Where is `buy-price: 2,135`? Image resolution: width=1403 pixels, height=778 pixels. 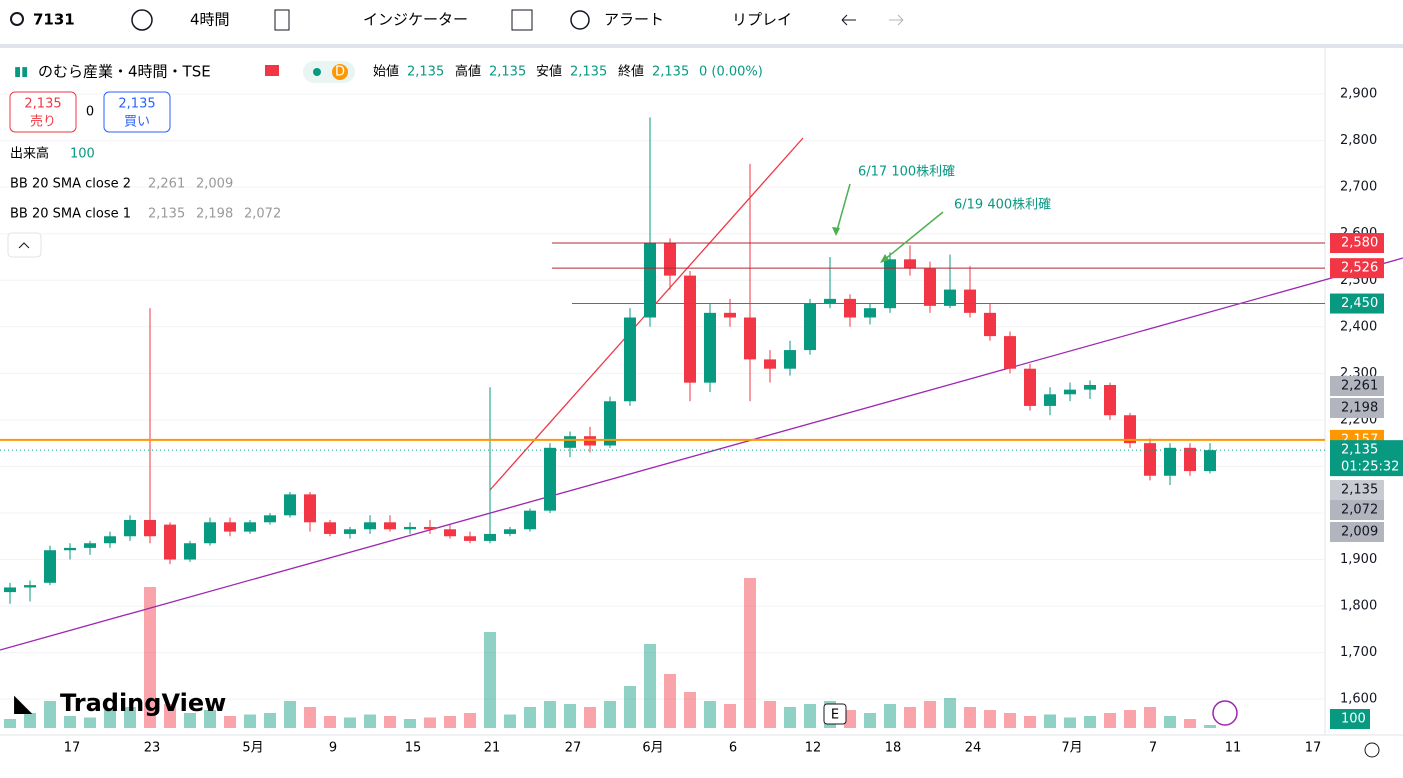 buy-price: 2,135 is located at coordinates (136, 104).